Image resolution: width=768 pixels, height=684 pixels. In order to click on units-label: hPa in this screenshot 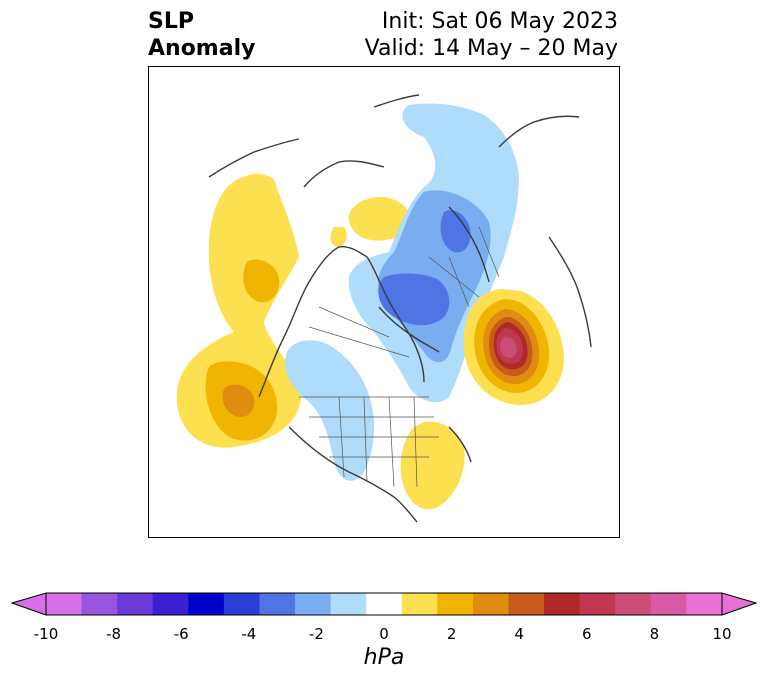, I will do `click(384, 657)`.